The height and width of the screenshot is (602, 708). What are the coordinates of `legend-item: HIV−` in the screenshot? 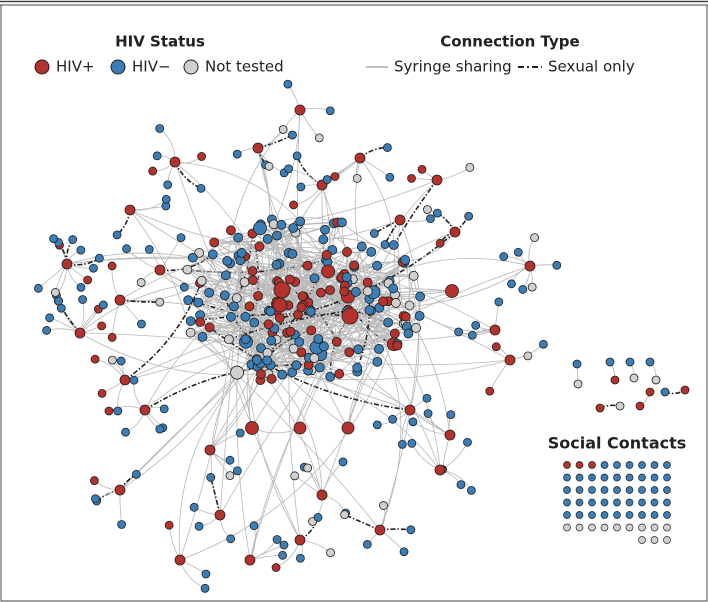 It's located at (151, 67).